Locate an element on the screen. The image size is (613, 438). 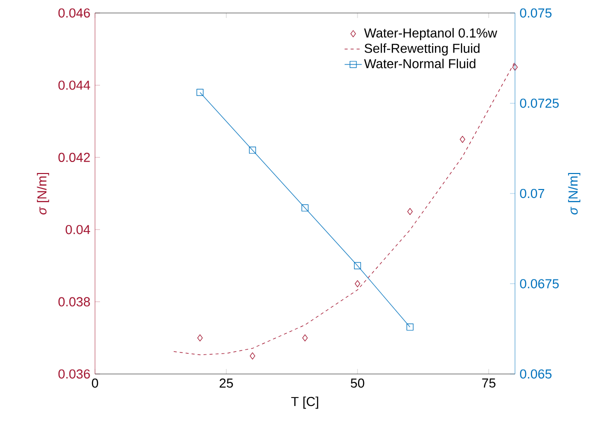
y2-tick-label: 0.07 is located at coordinates (532, 193).